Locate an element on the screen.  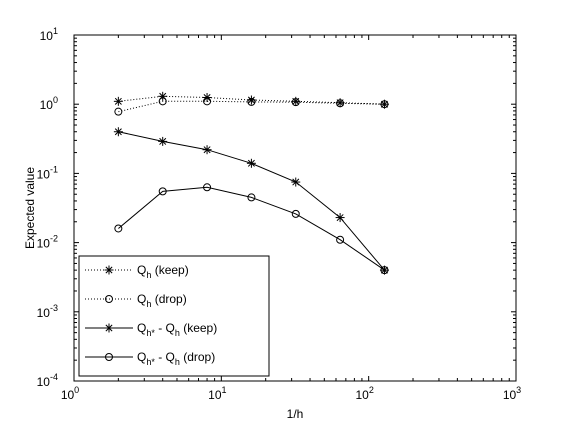
legend-label: Qh (keep) is located at coordinates (163, 271).